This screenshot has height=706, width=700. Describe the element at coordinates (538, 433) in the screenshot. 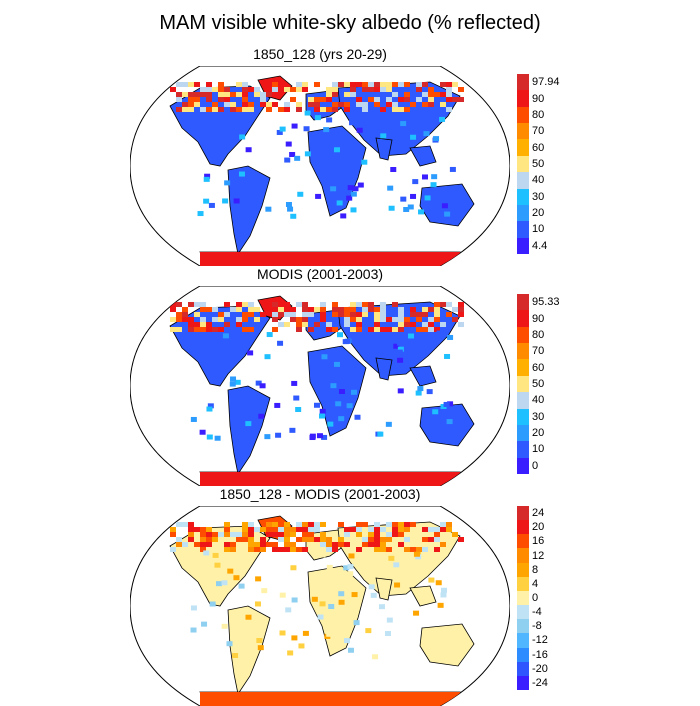

I see `legend-label: 20` at that location.